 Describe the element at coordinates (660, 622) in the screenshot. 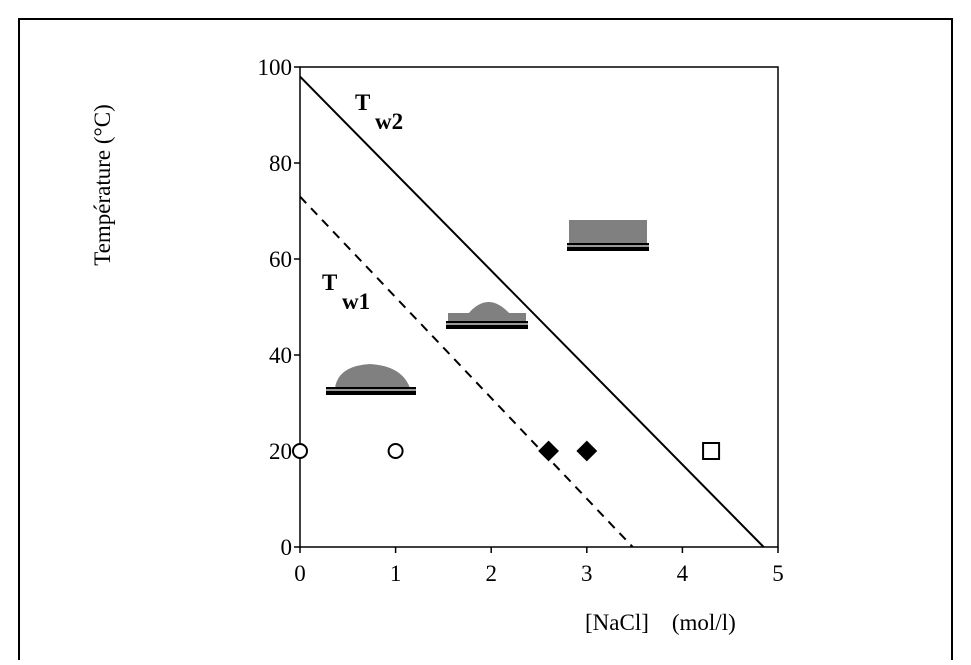

I see `x-axis-label: [NaCl] (mol/l)` at that location.